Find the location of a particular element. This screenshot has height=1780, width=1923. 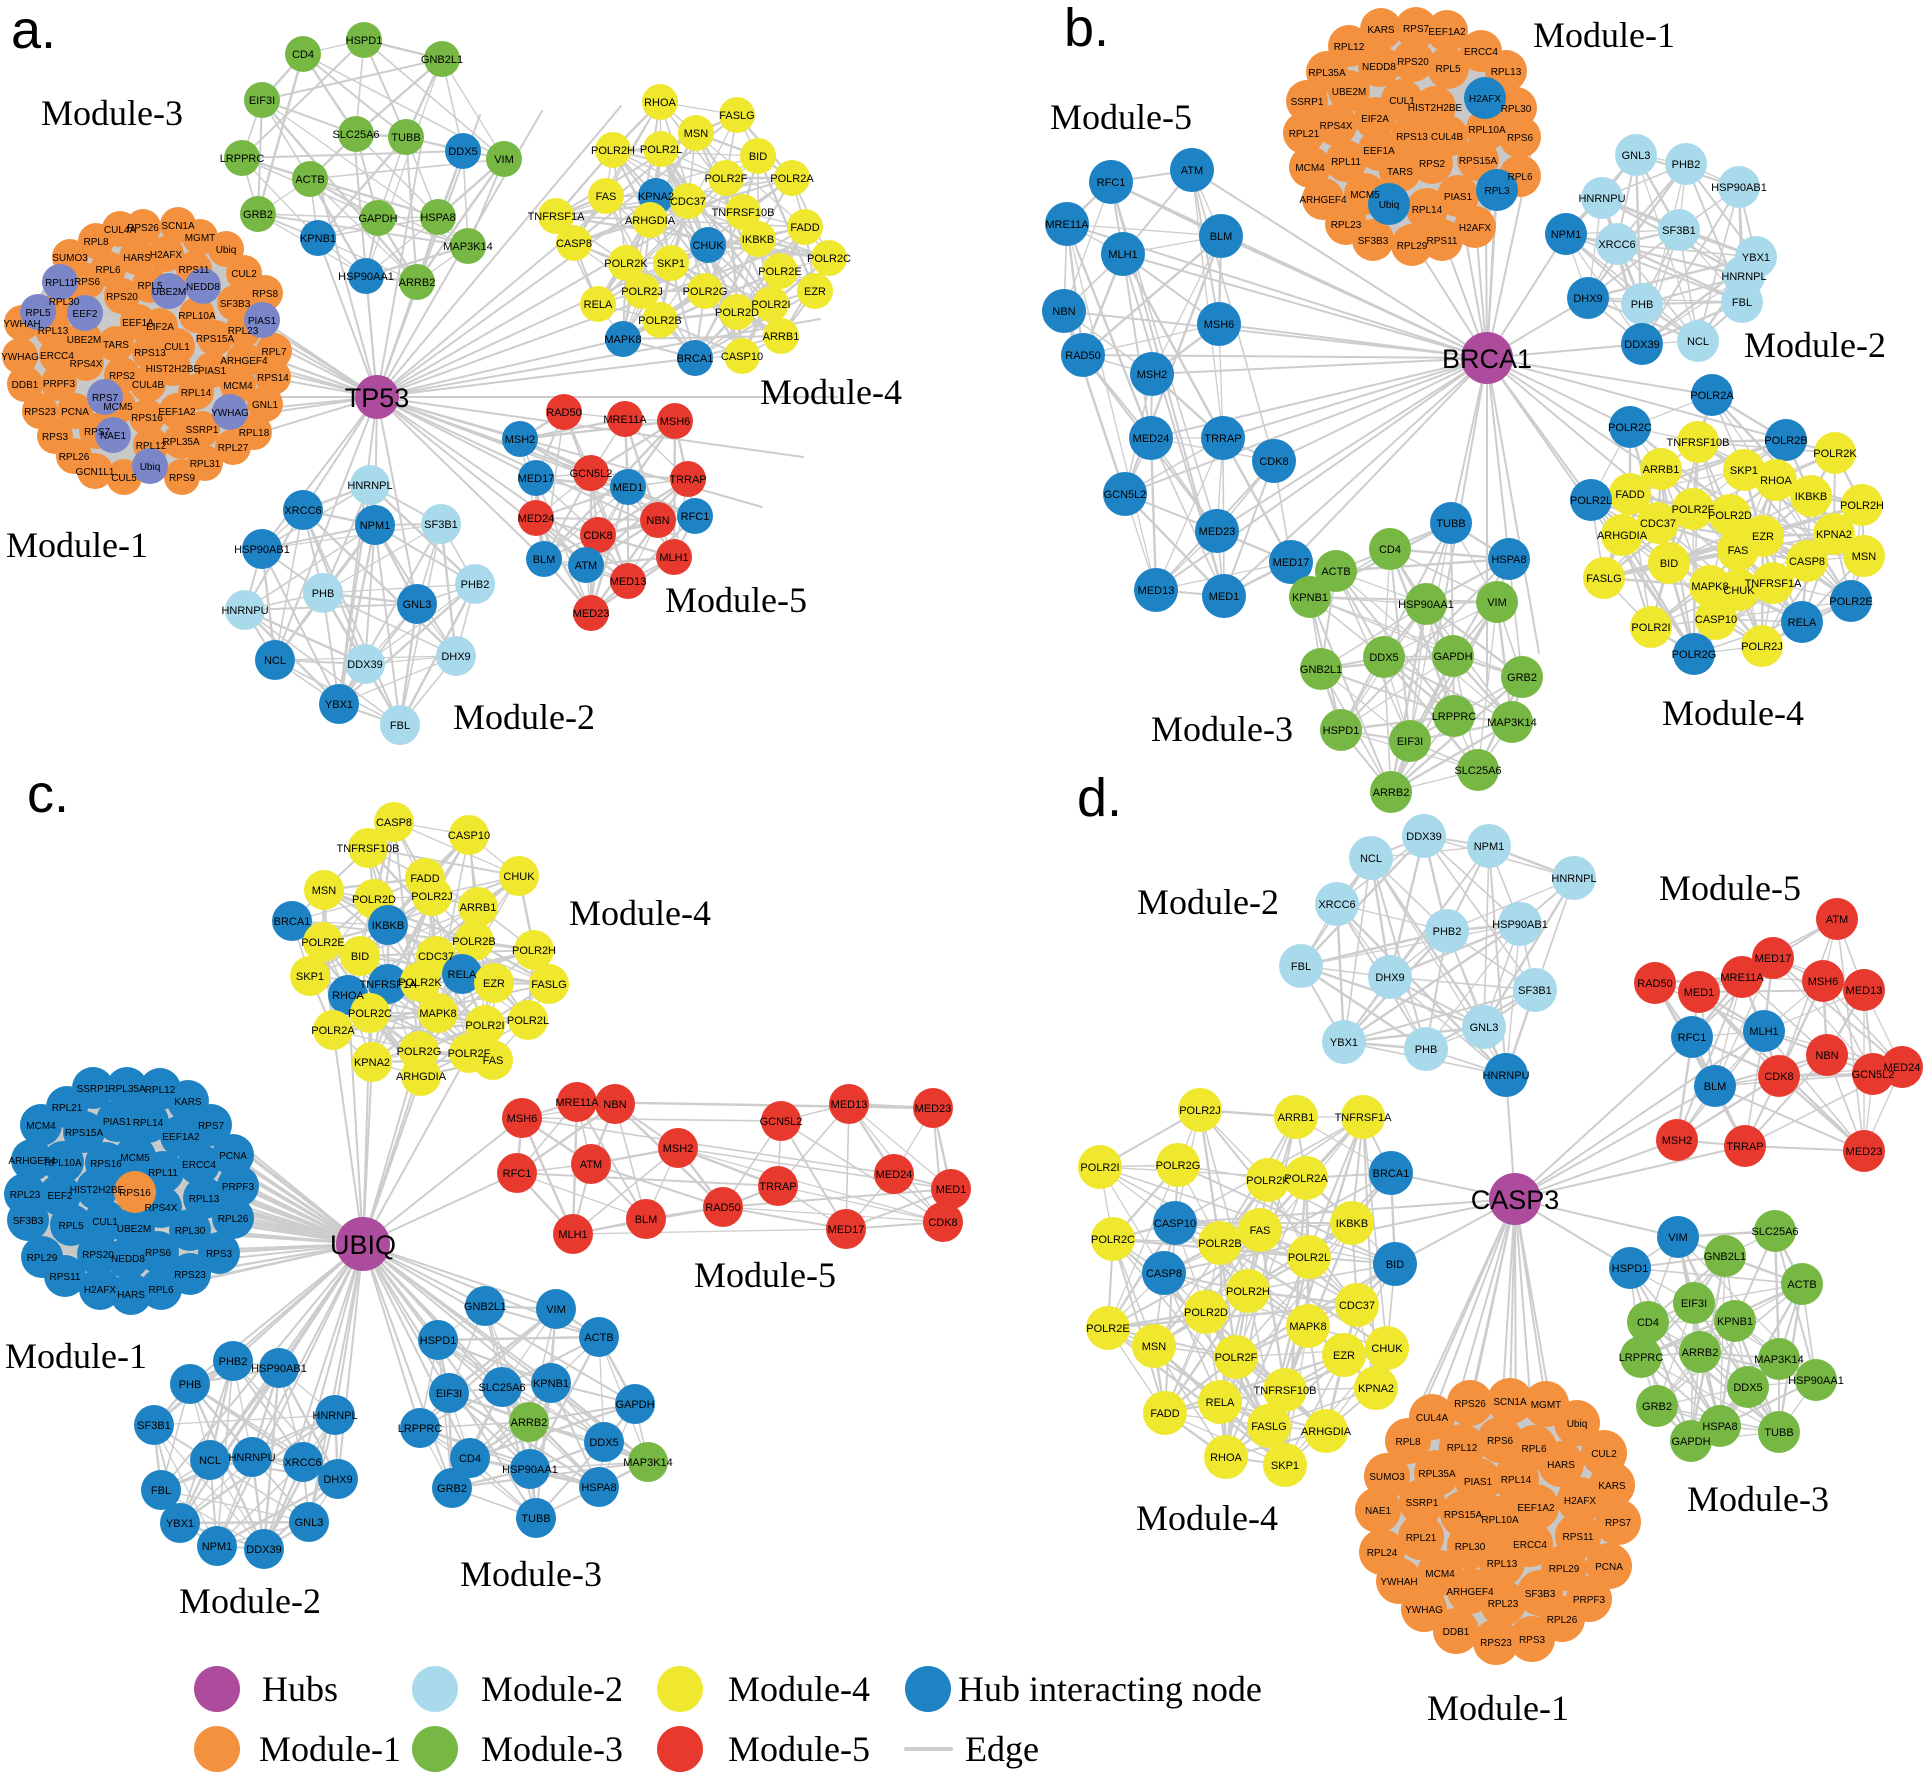

svg-text: CUL2 is located at coordinates (1604, 1454).